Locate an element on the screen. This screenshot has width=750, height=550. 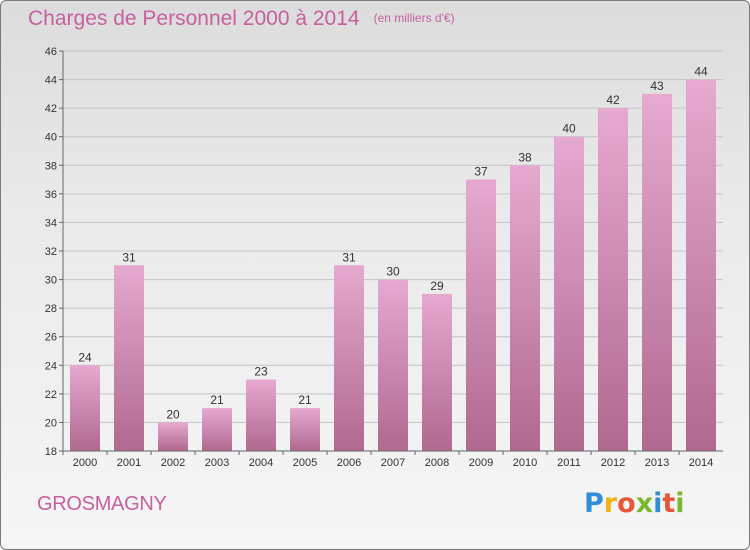
logo-letter: r is located at coordinates (610, 503).